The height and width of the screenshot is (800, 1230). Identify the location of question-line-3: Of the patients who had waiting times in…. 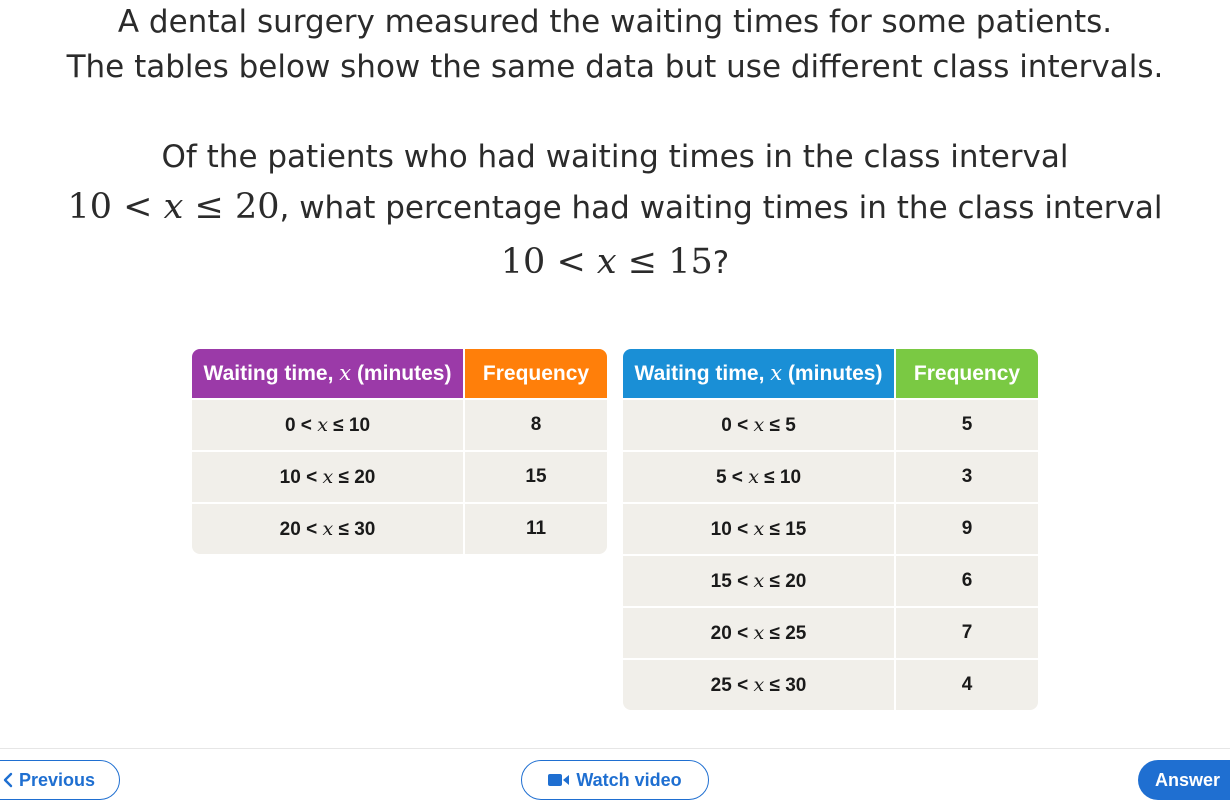
(615, 157).